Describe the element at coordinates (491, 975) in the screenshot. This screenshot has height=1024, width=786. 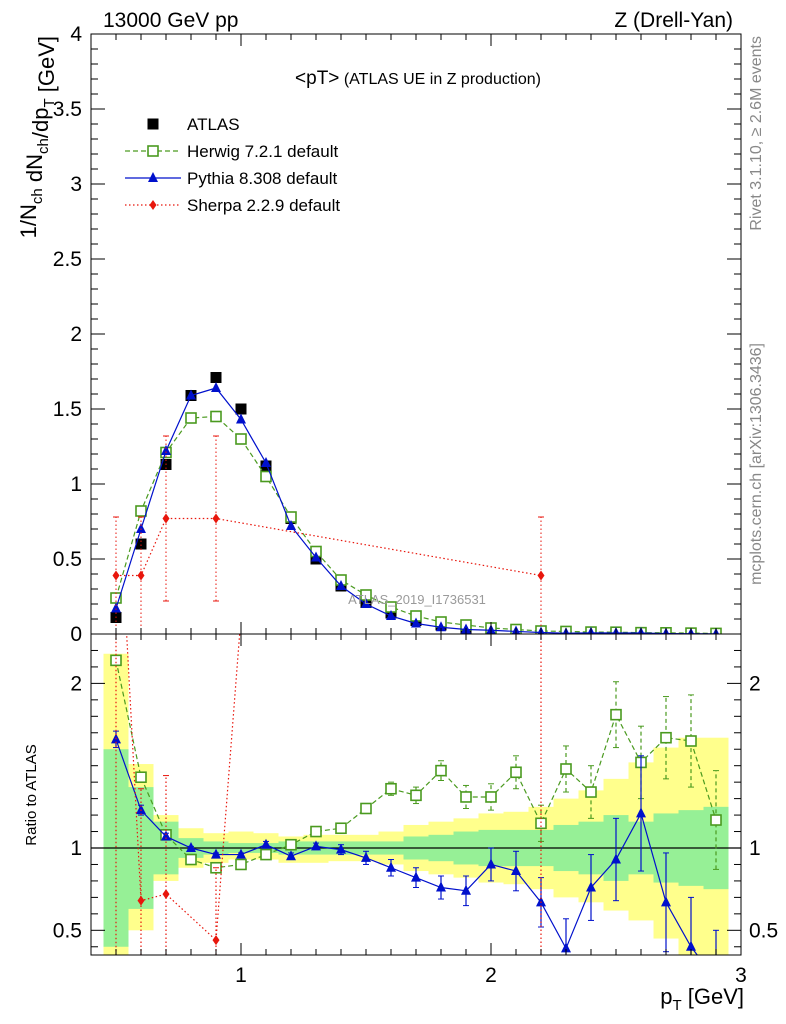
I see `x-tick-label: 2` at that location.